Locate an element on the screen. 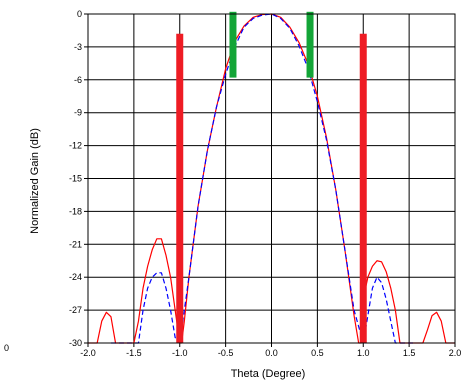  x-tick-label: 0.5 is located at coordinates (317, 353).